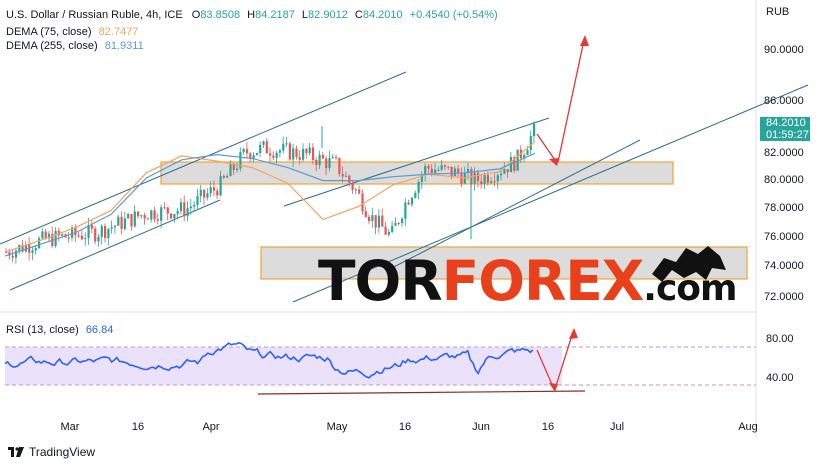 The image size is (827, 468). Describe the element at coordinates (784, 266) in the screenshot. I see `price-tick: 74.0000` at that location.